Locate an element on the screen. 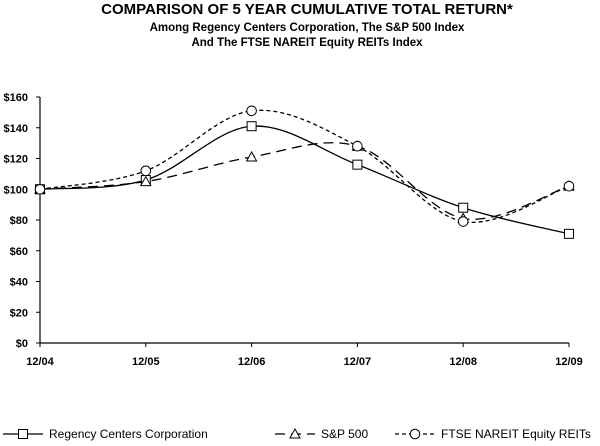 Image resolution: width=600 pixels, height=446 pixels. y-tick-label: $140 is located at coordinates (16, 129).